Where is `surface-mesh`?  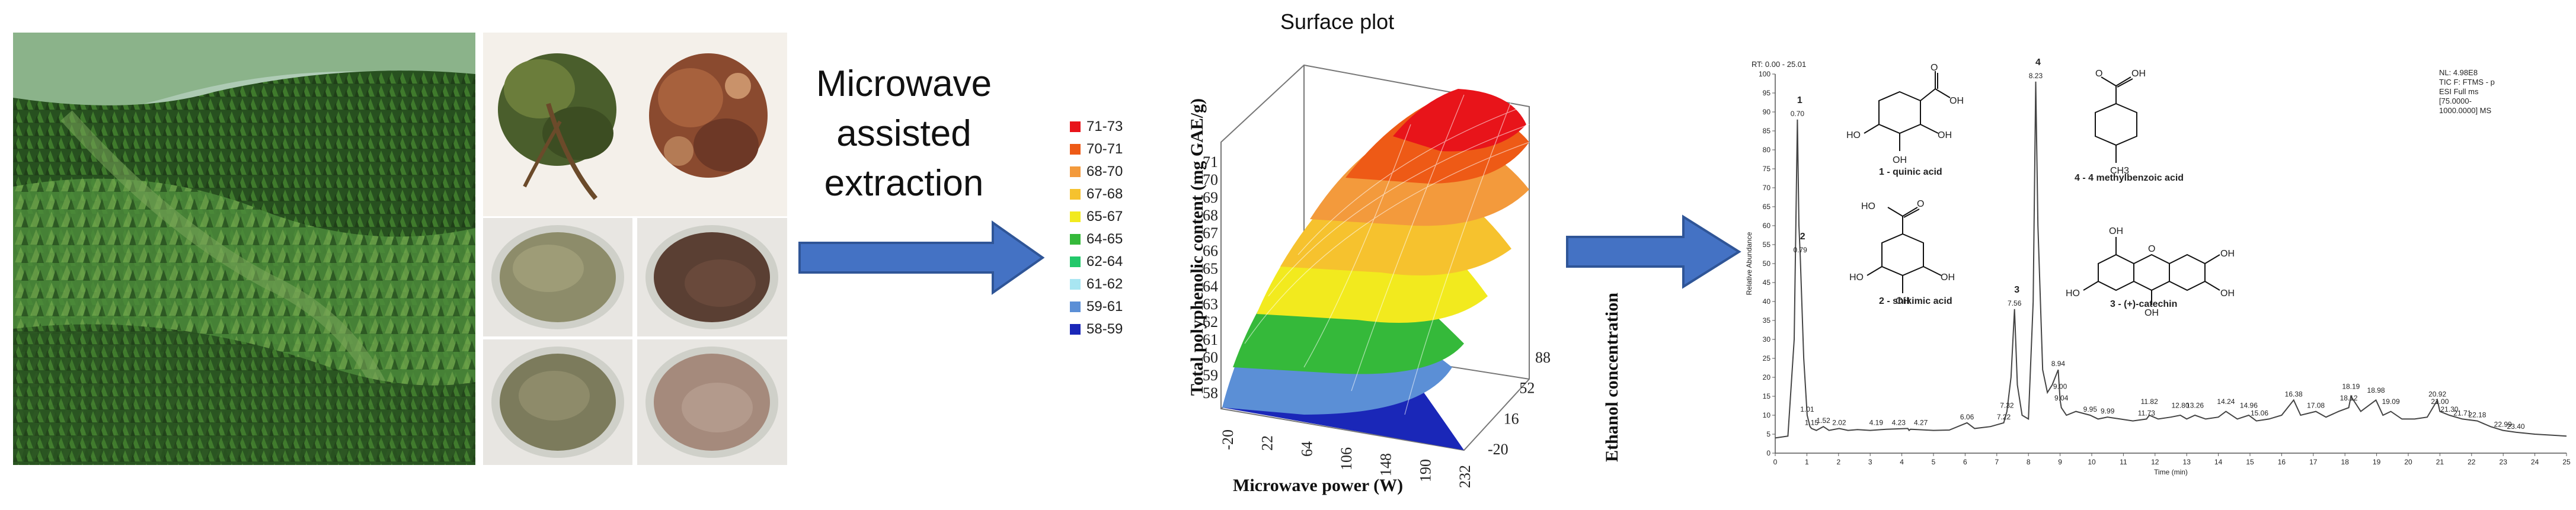 surface-mesh is located at coordinates (1375, 269).